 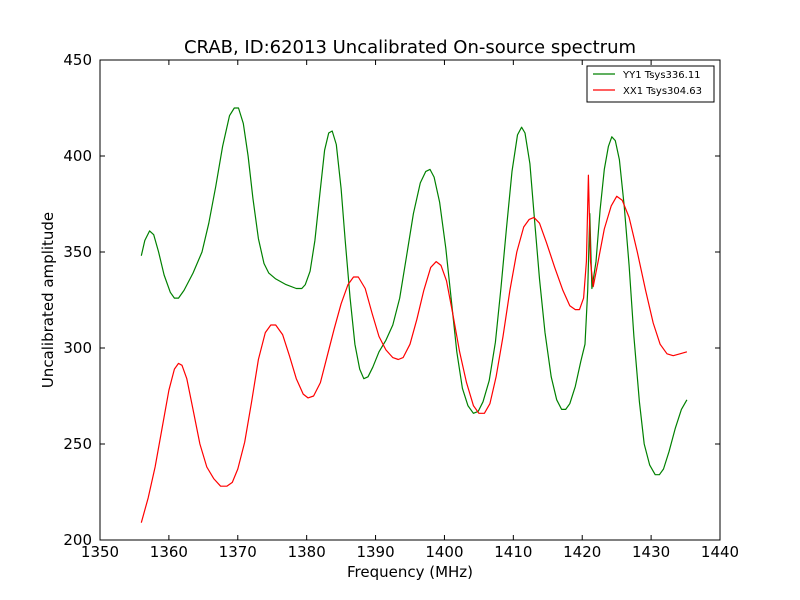 What do you see at coordinates (77, 444) in the screenshot?
I see `y-tick-label: 250` at bounding box center [77, 444].